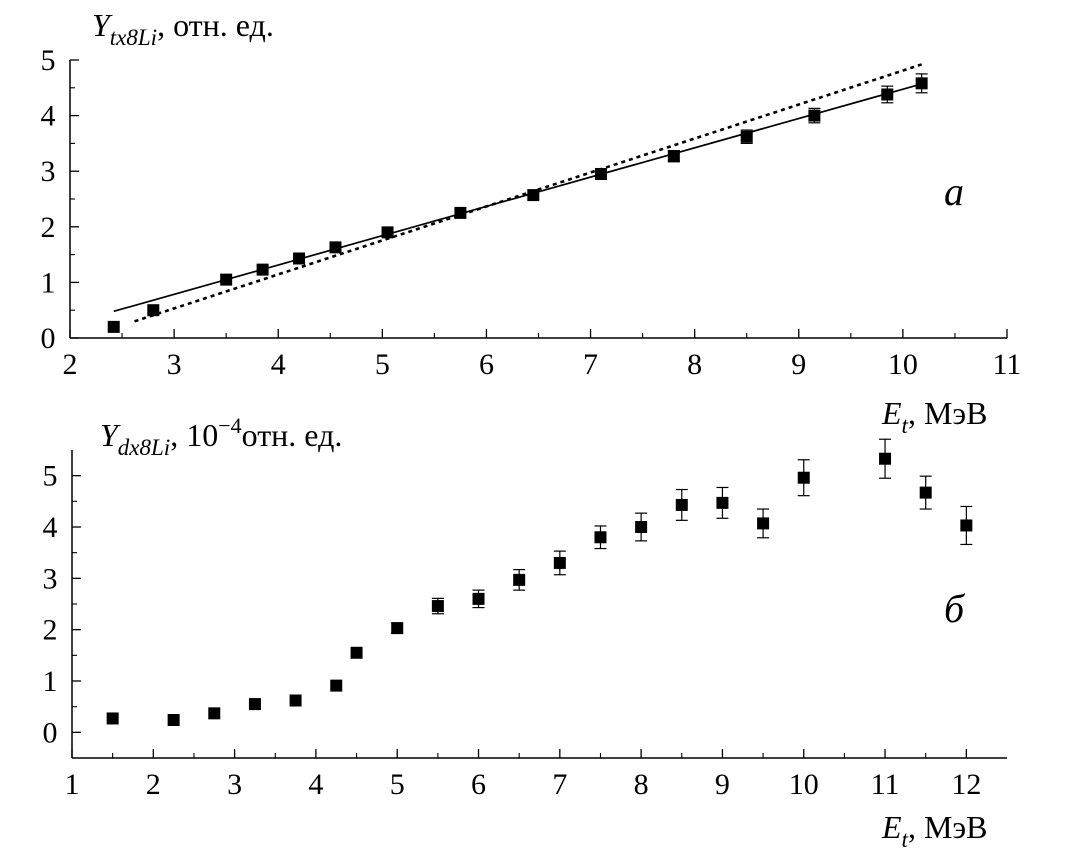  I want to click on panel-a-y-axis-title: Ytx8Li, отн. ед., so click(183, 28).